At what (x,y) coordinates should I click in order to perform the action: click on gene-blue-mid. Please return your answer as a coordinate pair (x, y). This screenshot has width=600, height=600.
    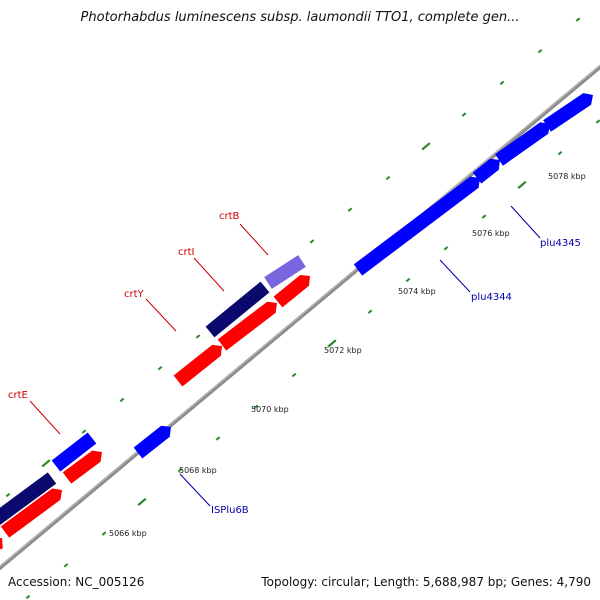
    Looking at the image, I should click on (522, 144).